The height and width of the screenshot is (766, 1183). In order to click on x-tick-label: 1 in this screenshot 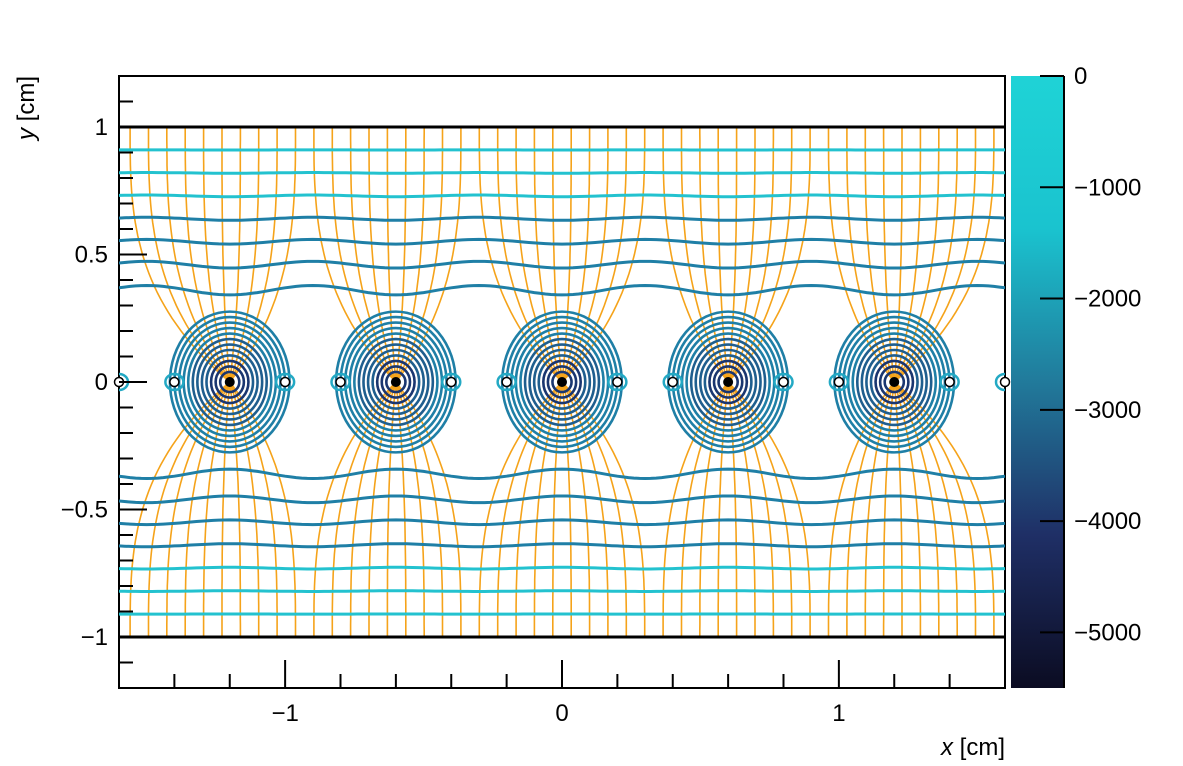, I will do `click(838, 713)`.